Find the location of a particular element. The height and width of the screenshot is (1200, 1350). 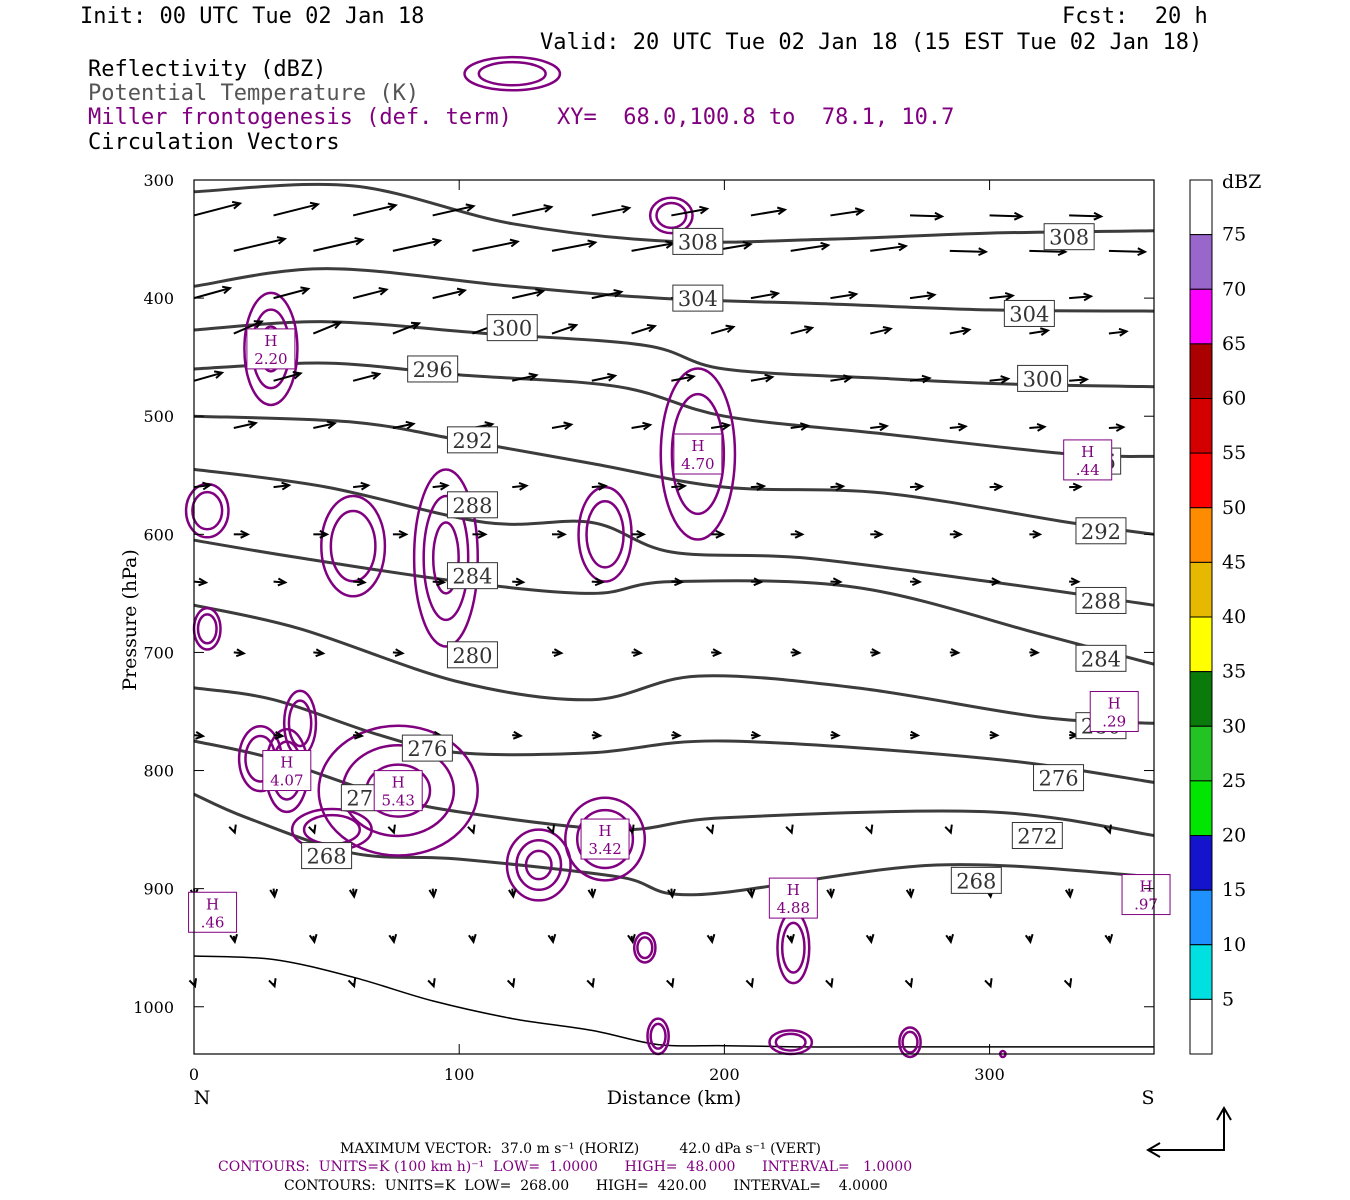

theta-label-276: 276 is located at coordinates (1059, 778).